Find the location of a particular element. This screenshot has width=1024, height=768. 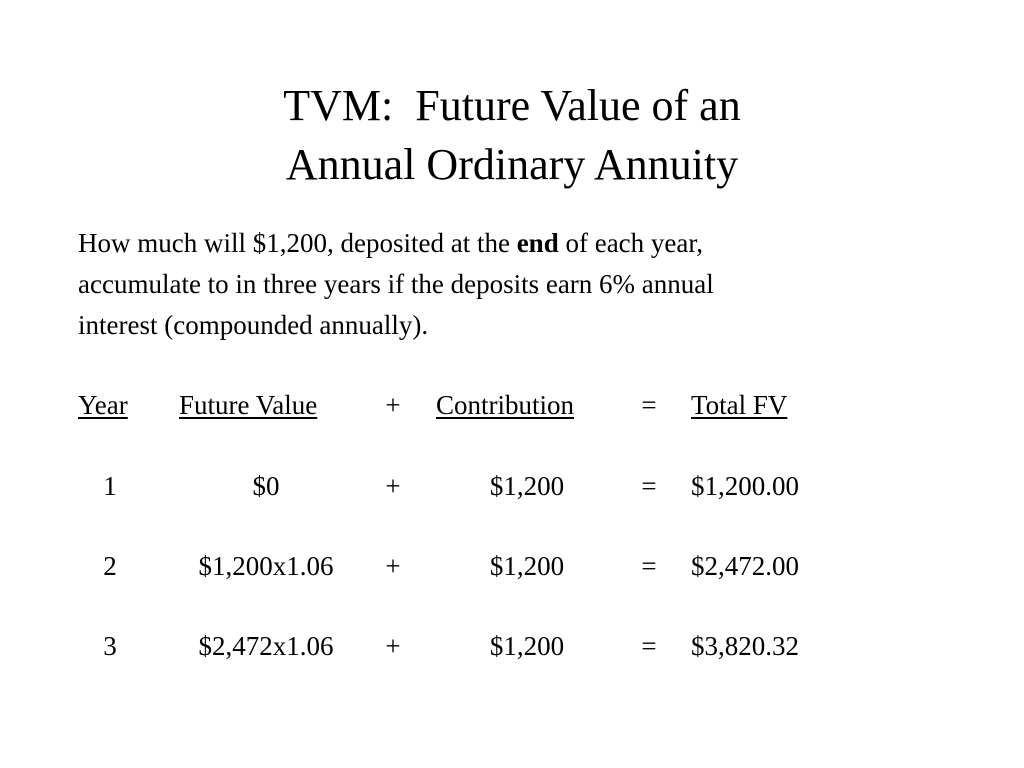

header-cell: Total FV is located at coordinates (739, 405).